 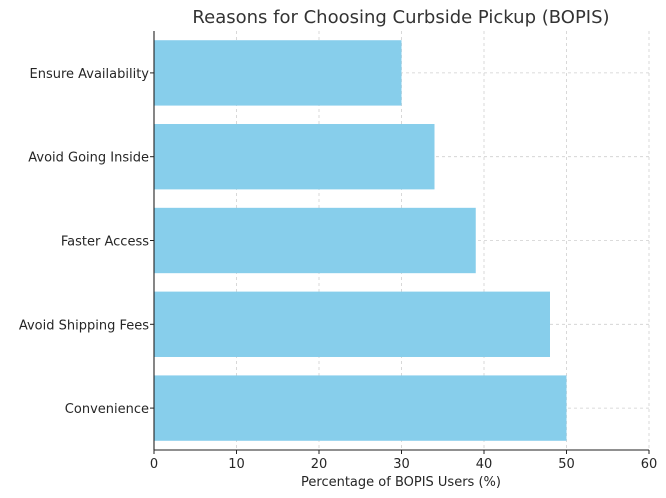 What do you see at coordinates (319, 464) in the screenshot?
I see `x-tick-label: 20` at bounding box center [319, 464].